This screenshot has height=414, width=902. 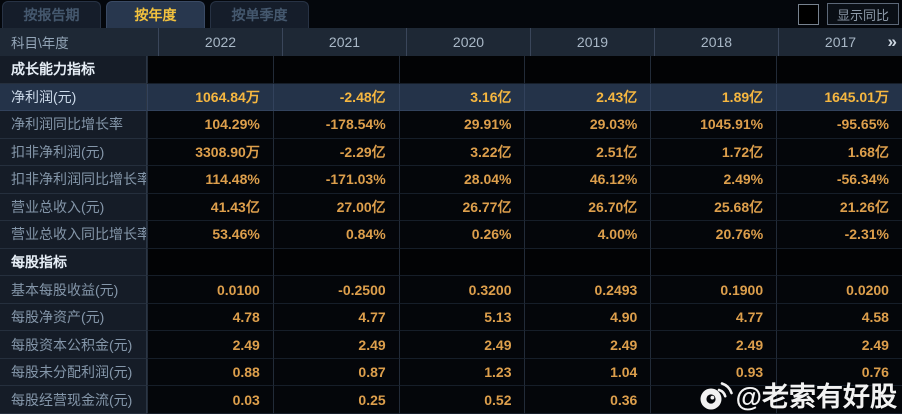 What do you see at coordinates (335, 207) in the screenshot?
I see `cell-value: 27.00亿` at bounding box center [335, 207].